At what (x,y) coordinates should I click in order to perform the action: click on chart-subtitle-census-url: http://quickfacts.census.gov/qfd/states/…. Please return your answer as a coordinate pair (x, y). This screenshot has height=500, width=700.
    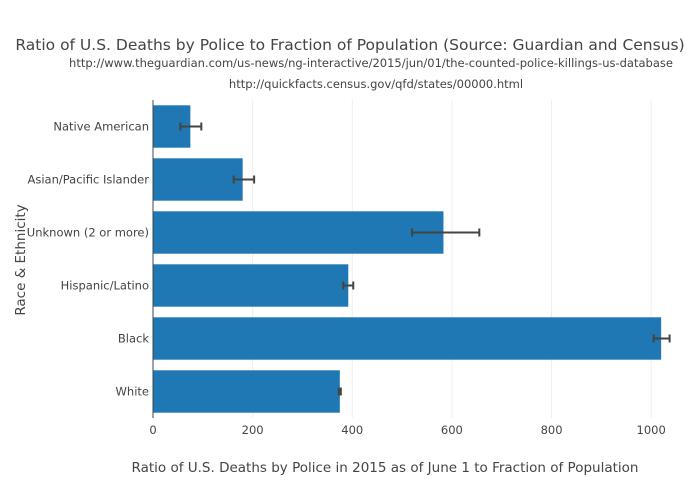
    Looking at the image, I should click on (376, 84).